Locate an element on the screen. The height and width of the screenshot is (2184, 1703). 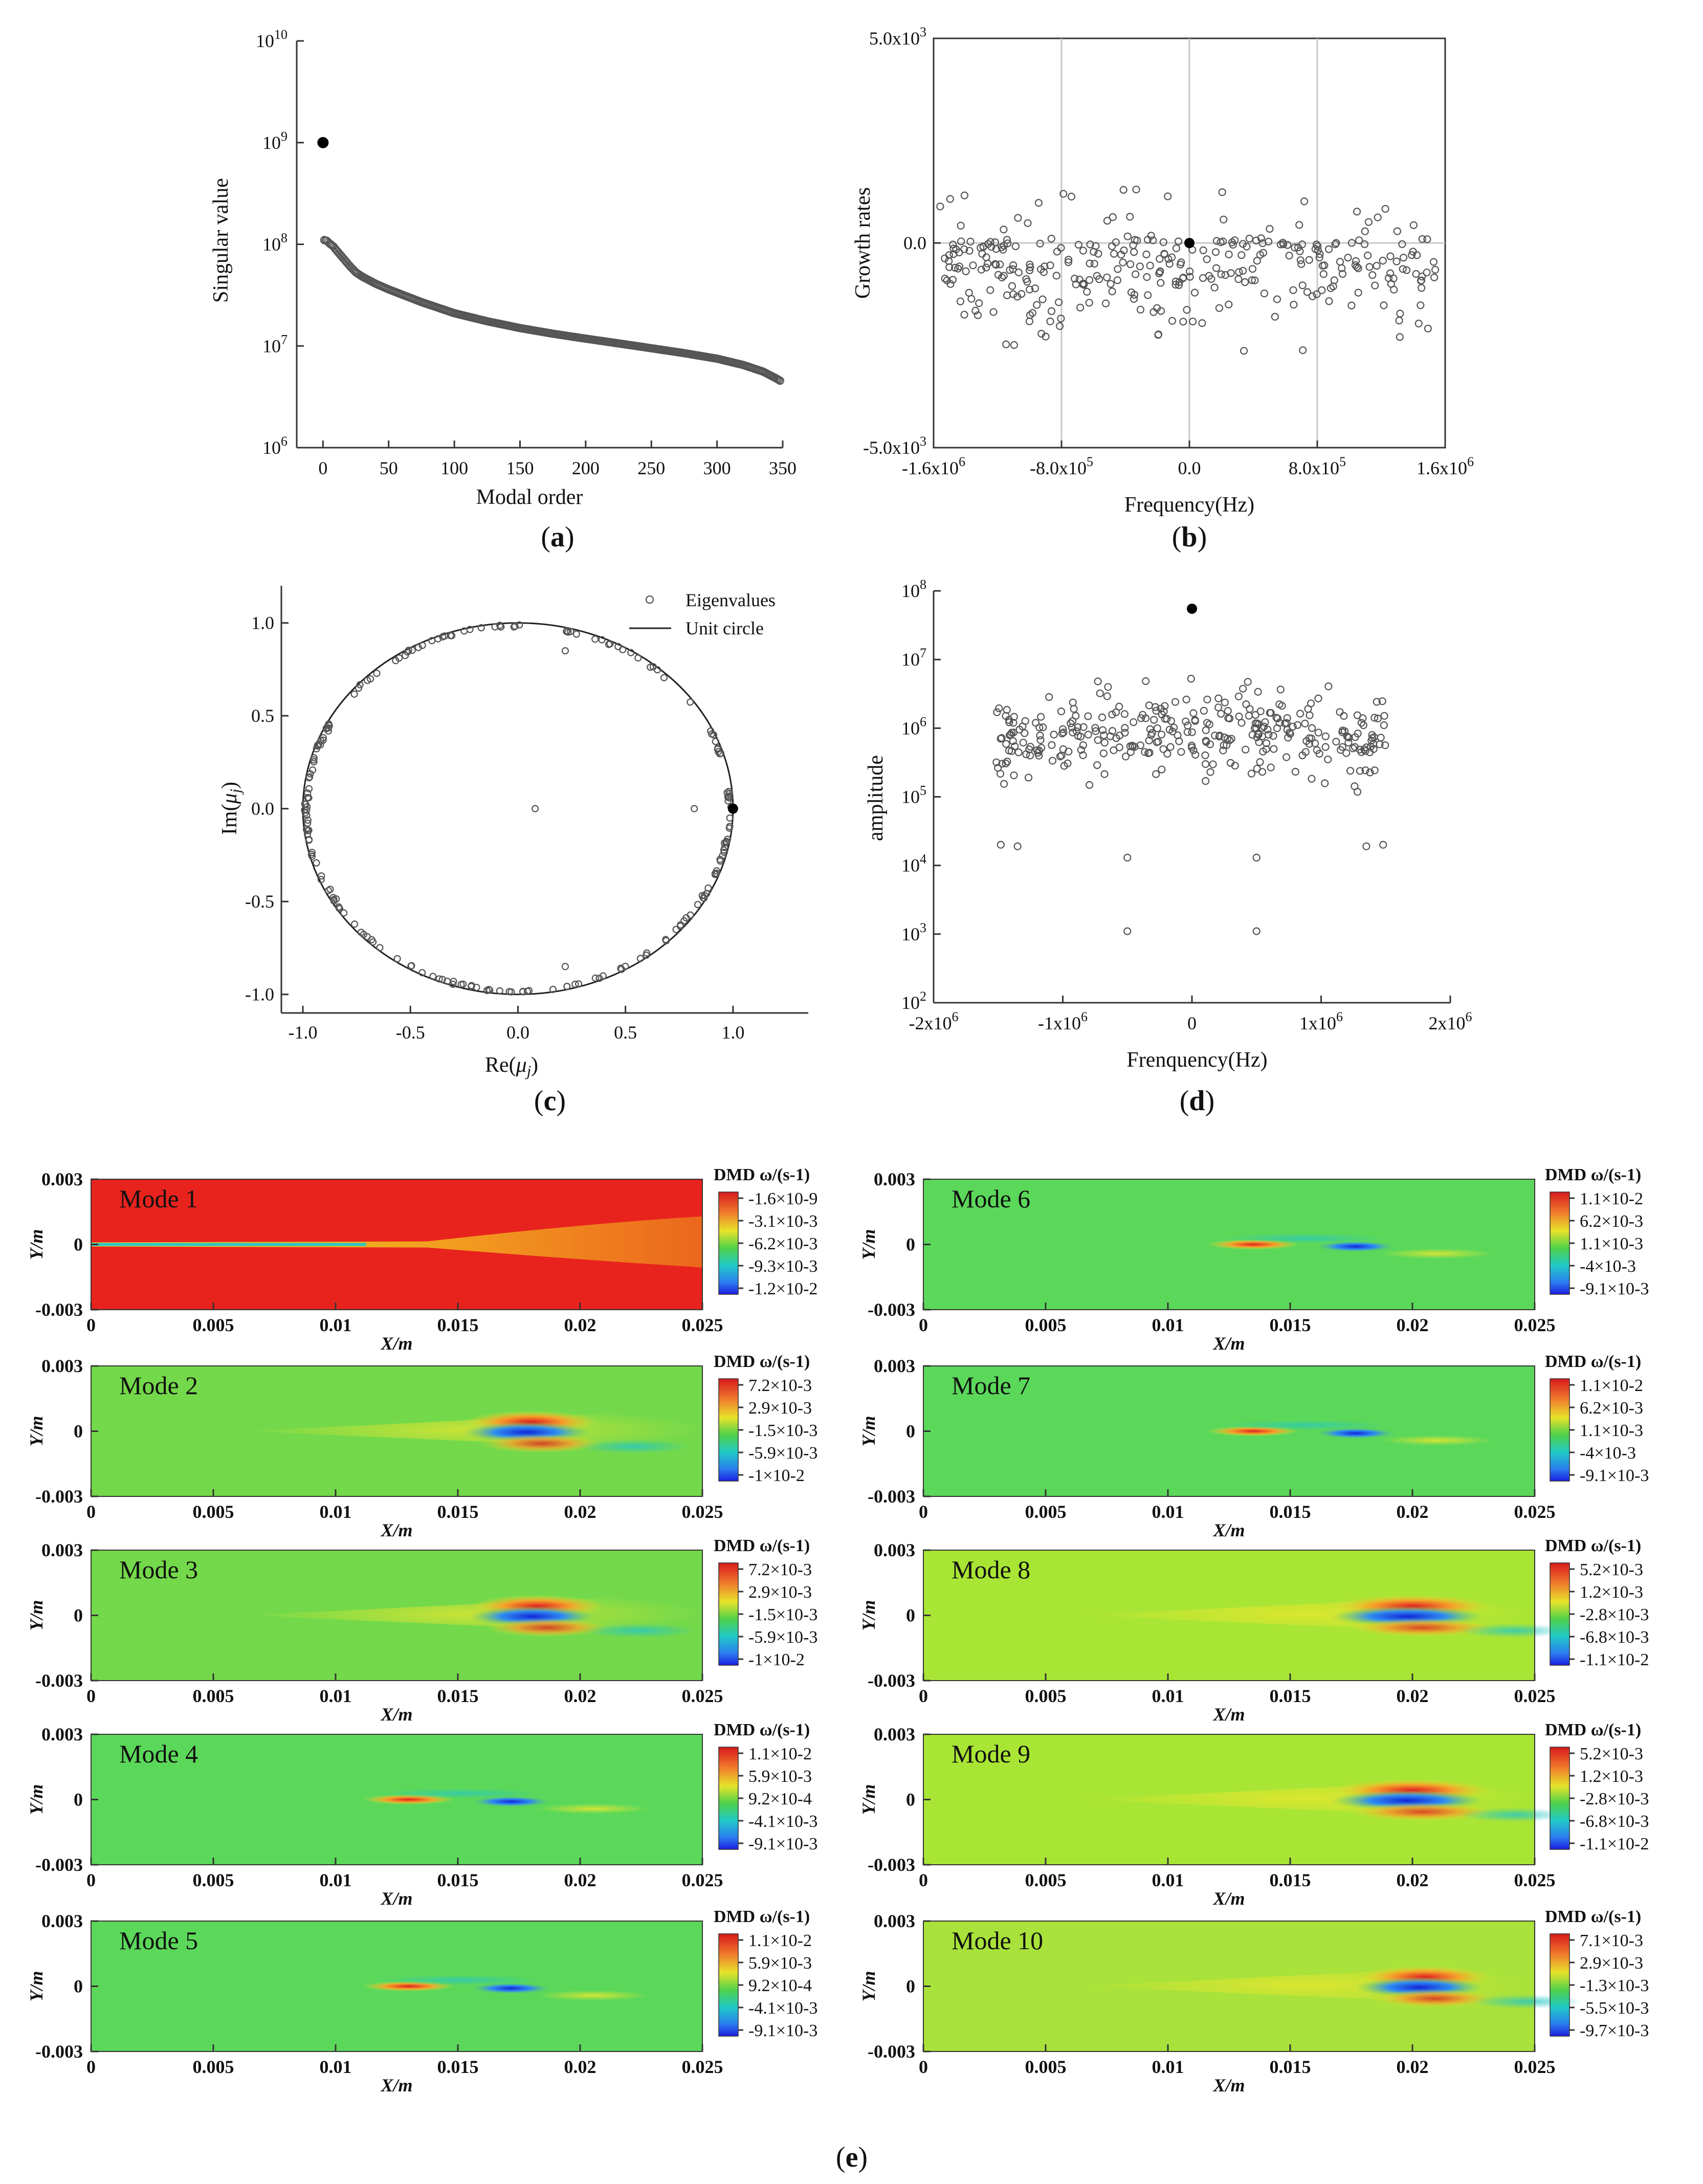
panel-c-xtick-label: -1.0 is located at coordinates (303, 1032).